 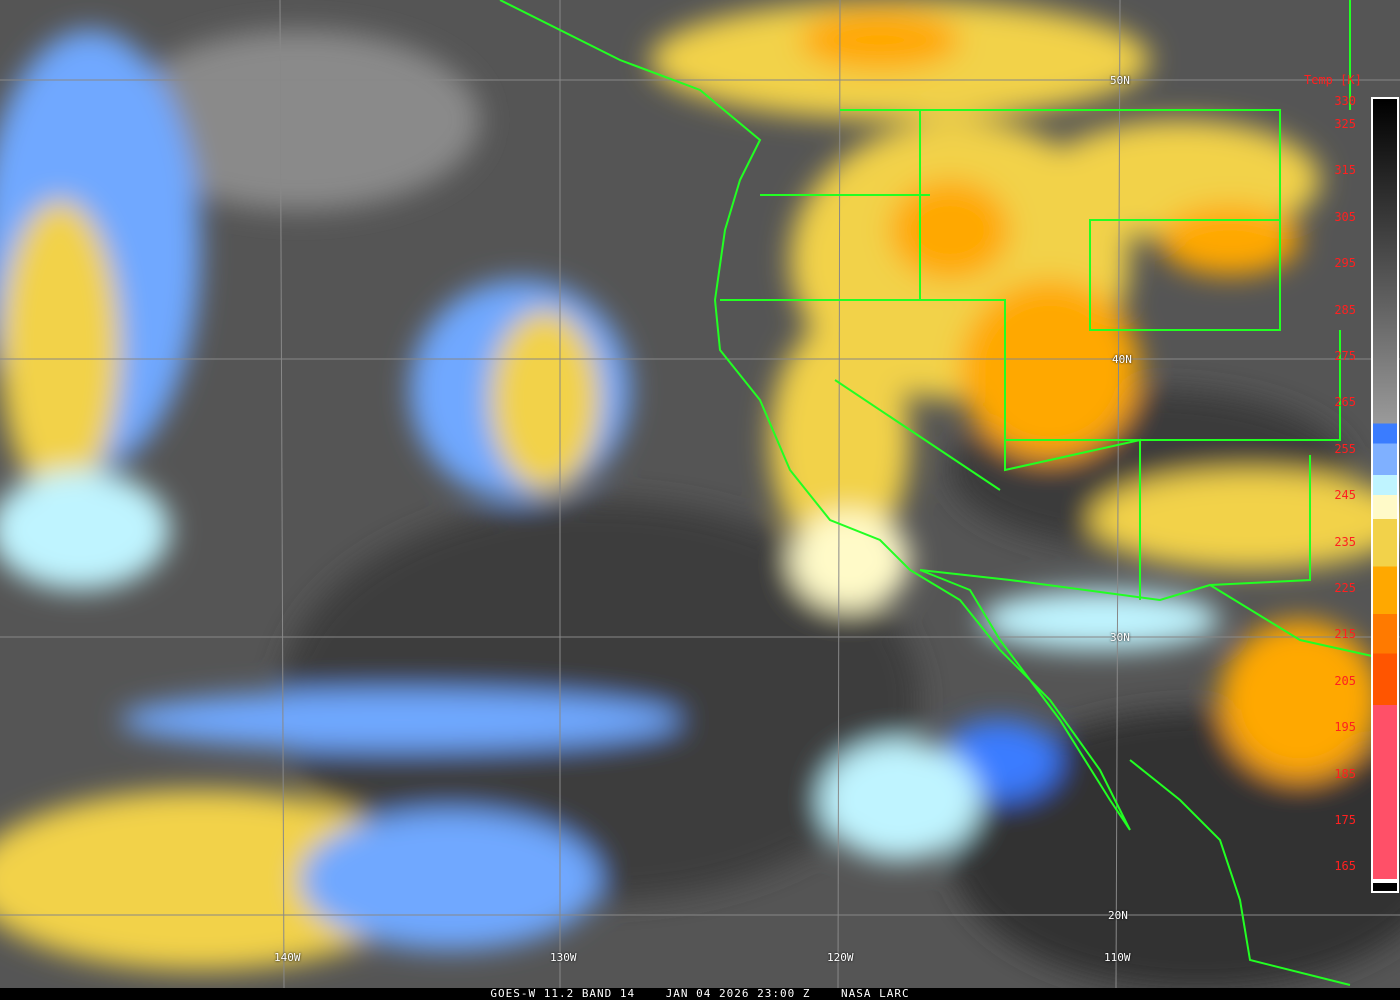 What do you see at coordinates (1345, 820) in the screenshot?
I see `colorbar-tick-label: 175` at bounding box center [1345, 820].